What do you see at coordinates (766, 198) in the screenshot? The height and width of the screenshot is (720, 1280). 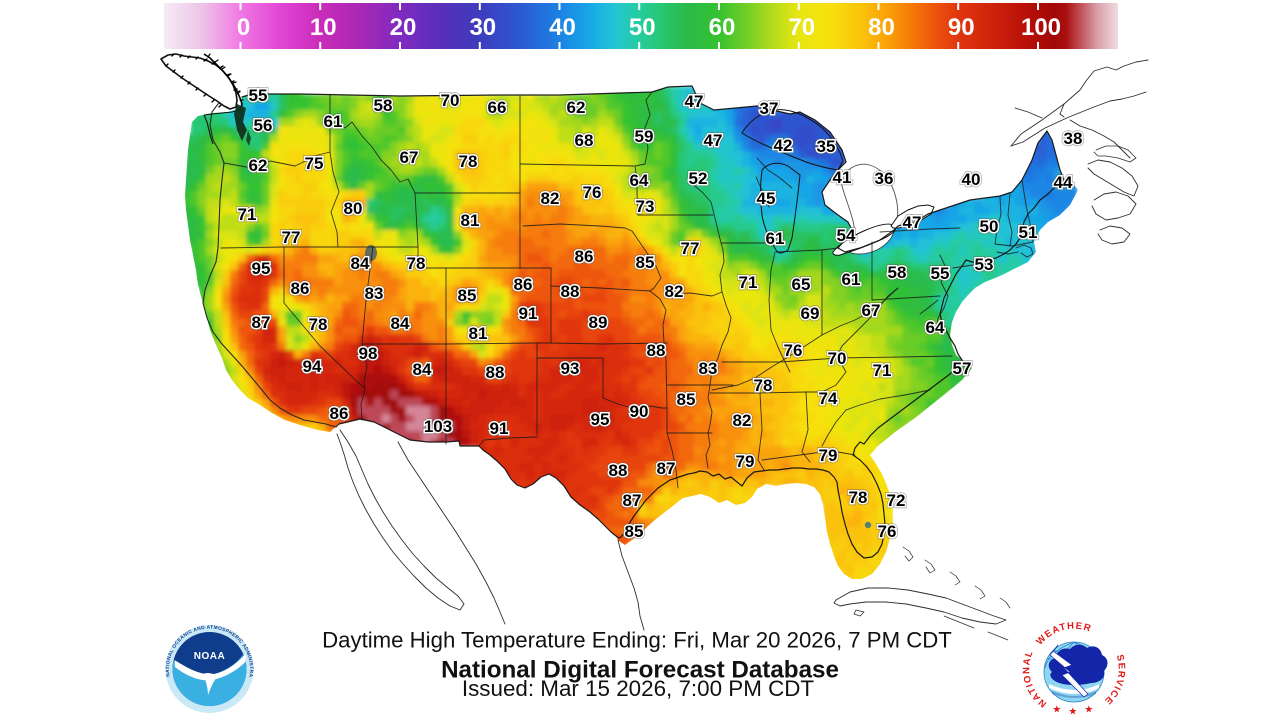 I see `svg-text: 45` at bounding box center [766, 198].